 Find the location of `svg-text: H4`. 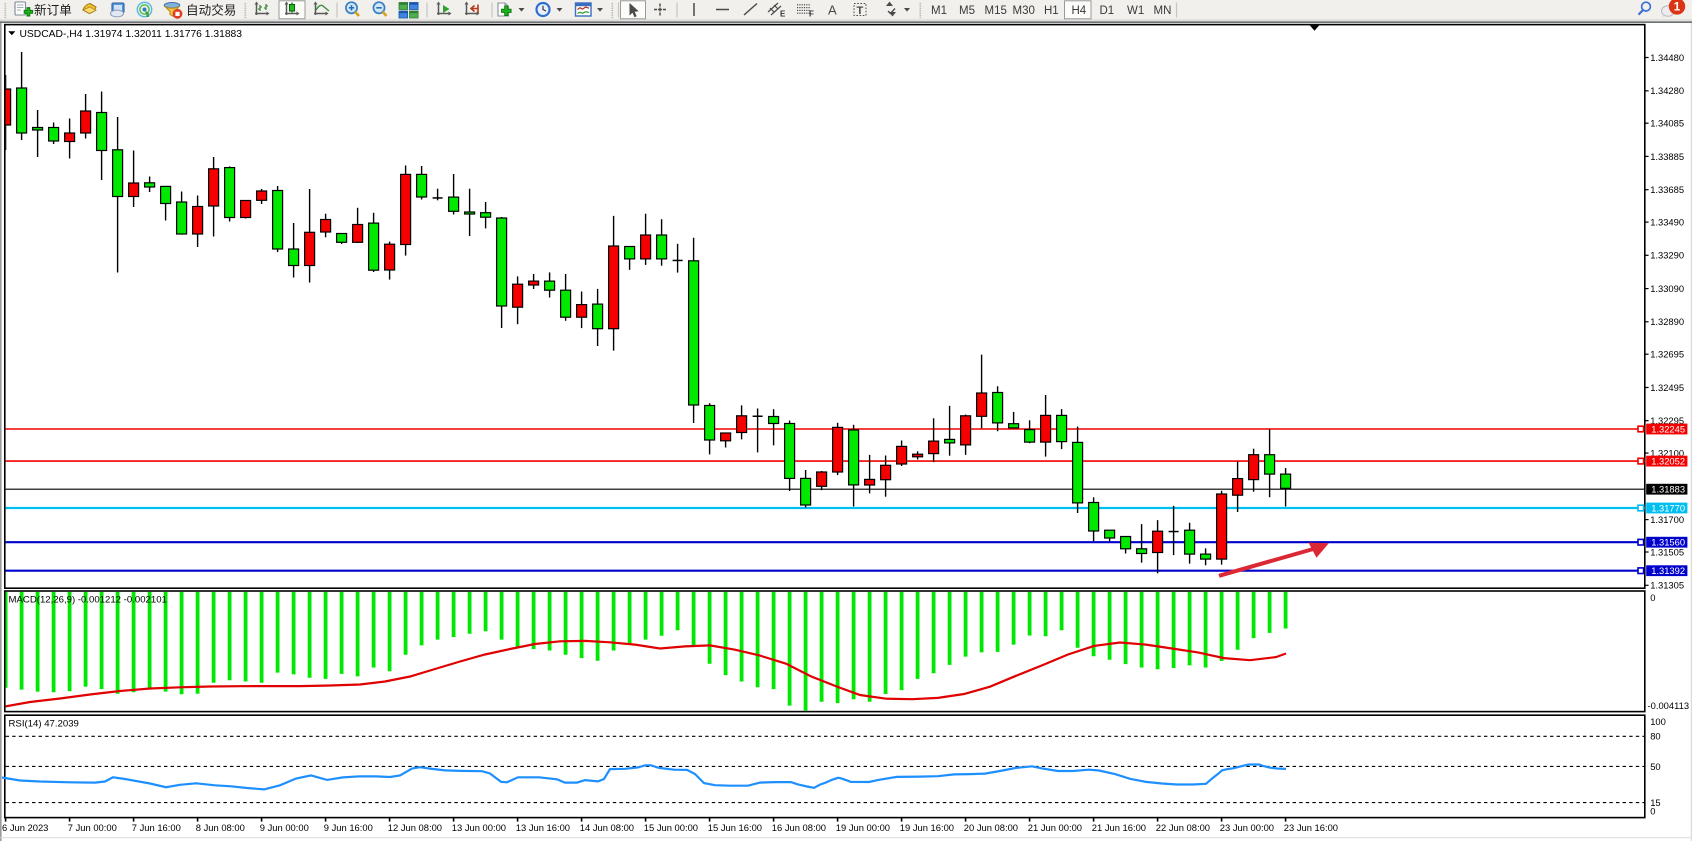

svg-text: H4 is located at coordinates (1079, 11).